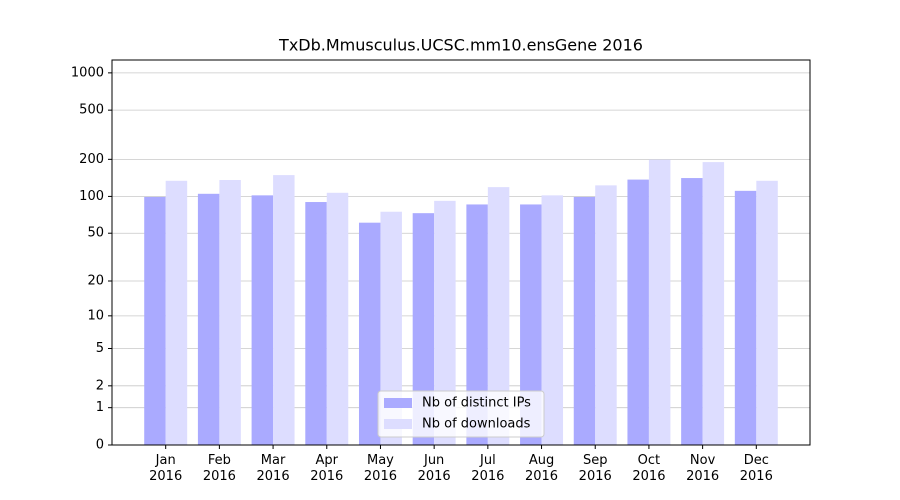 The height and width of the screenshot is (500, 900). I want to click on chart-title: TxDb.Mmusculus.UCSC.mm10.ensGene 2016, so click(460, 45).